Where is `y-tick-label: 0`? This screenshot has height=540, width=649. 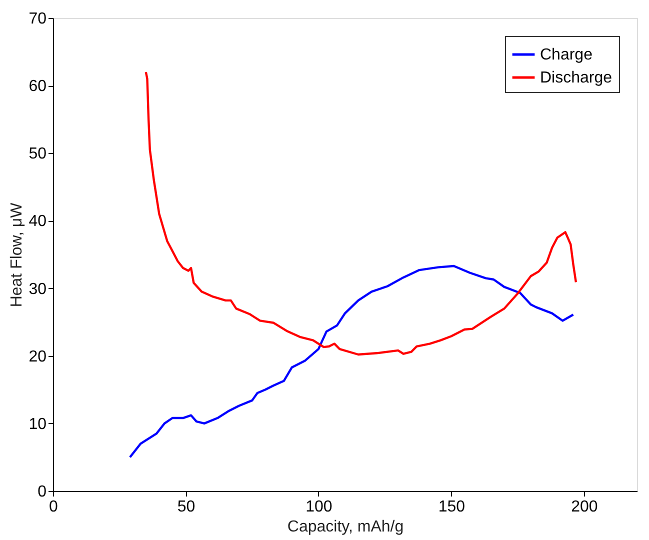
y-tick-label: 0 is located at coordinates (42, 492).